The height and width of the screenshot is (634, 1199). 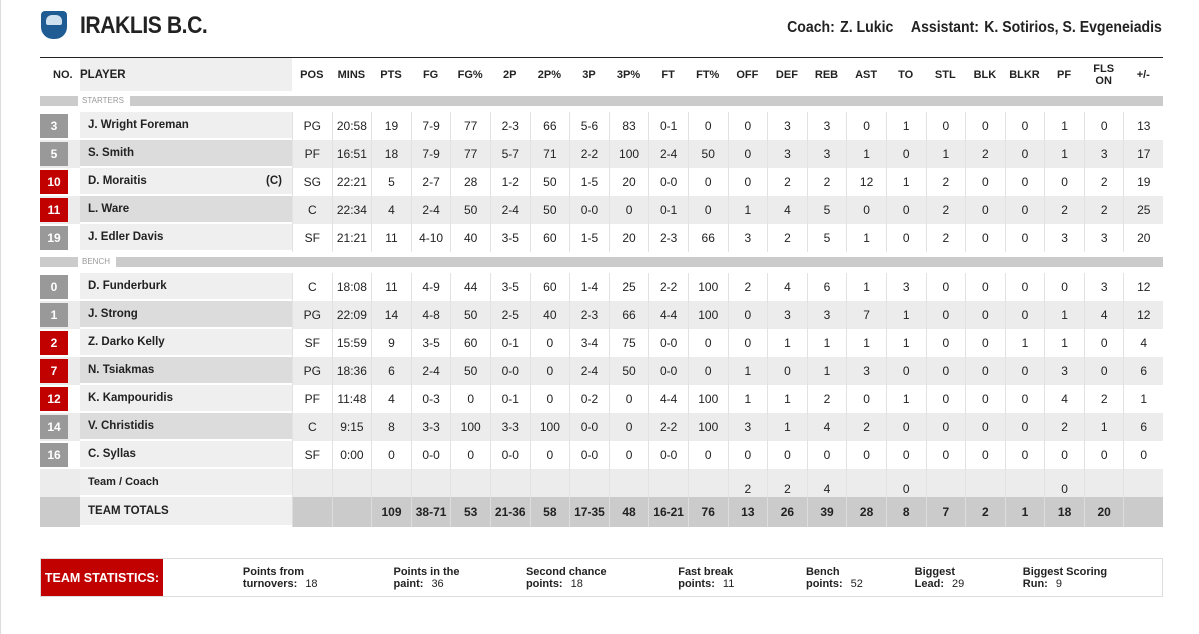 I want to click on stat-2p-: 50, so click(x=549, y=182).